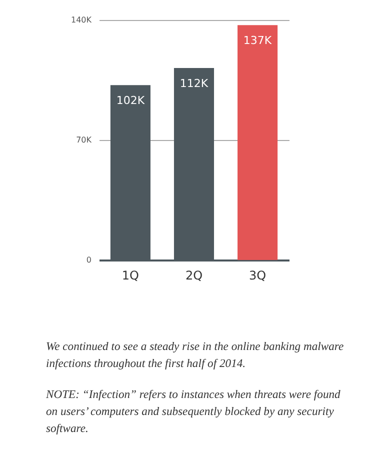 The width and height of the screenshot is (370, 468). I want to click on y-tick-label: 0, so click(89, 260).